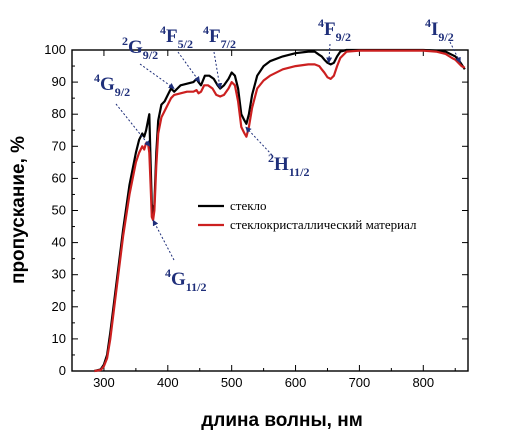  I want to click on y-tick-label: 60, so click(59, 177).